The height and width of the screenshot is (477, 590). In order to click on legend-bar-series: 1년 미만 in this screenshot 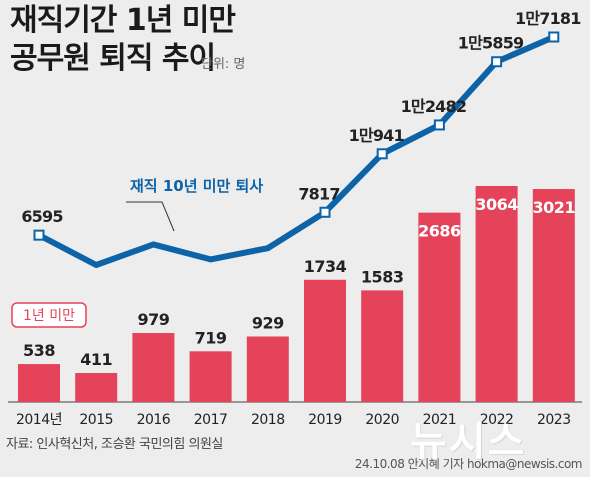, I will do `click(49, 315)`.